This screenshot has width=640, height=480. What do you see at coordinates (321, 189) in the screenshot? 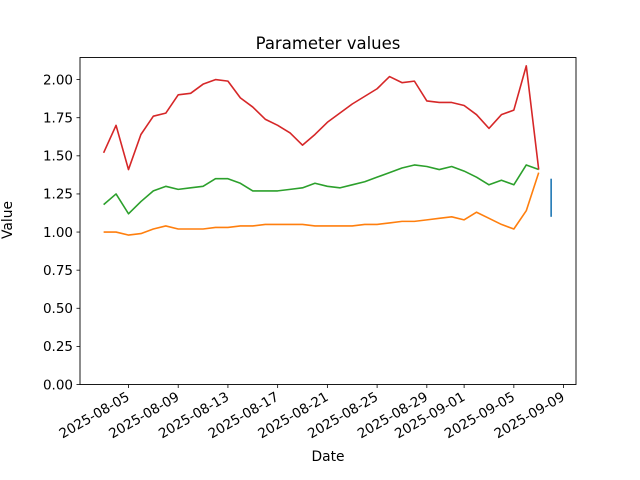
I see `series-green-line` at bounding box center [321, 189].